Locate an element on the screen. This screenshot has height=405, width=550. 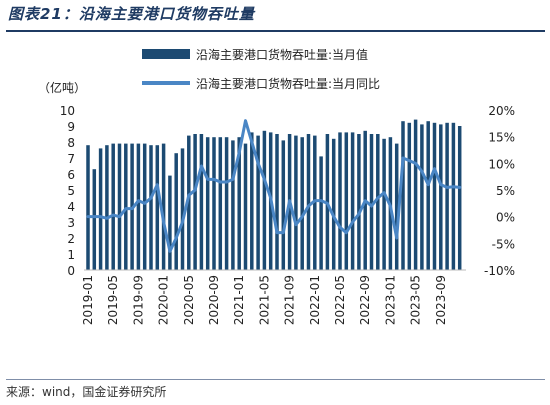
x-tick-label: 2022-09 is located at coordinates (365, 300).